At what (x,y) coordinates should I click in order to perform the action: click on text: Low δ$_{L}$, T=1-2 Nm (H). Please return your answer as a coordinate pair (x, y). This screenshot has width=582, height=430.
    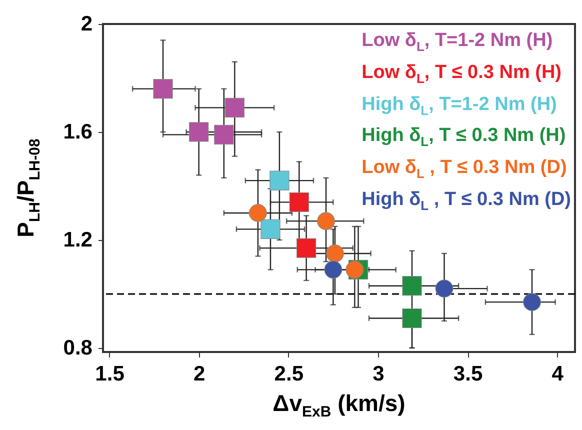
    Looking at the image, I should click on (458, 42).